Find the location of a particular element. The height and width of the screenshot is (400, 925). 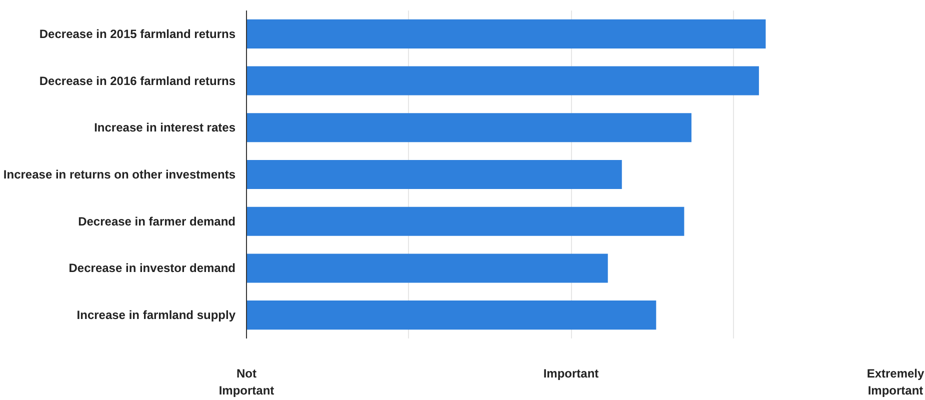

text: Extremely Important is located at coordinates (895, 382).